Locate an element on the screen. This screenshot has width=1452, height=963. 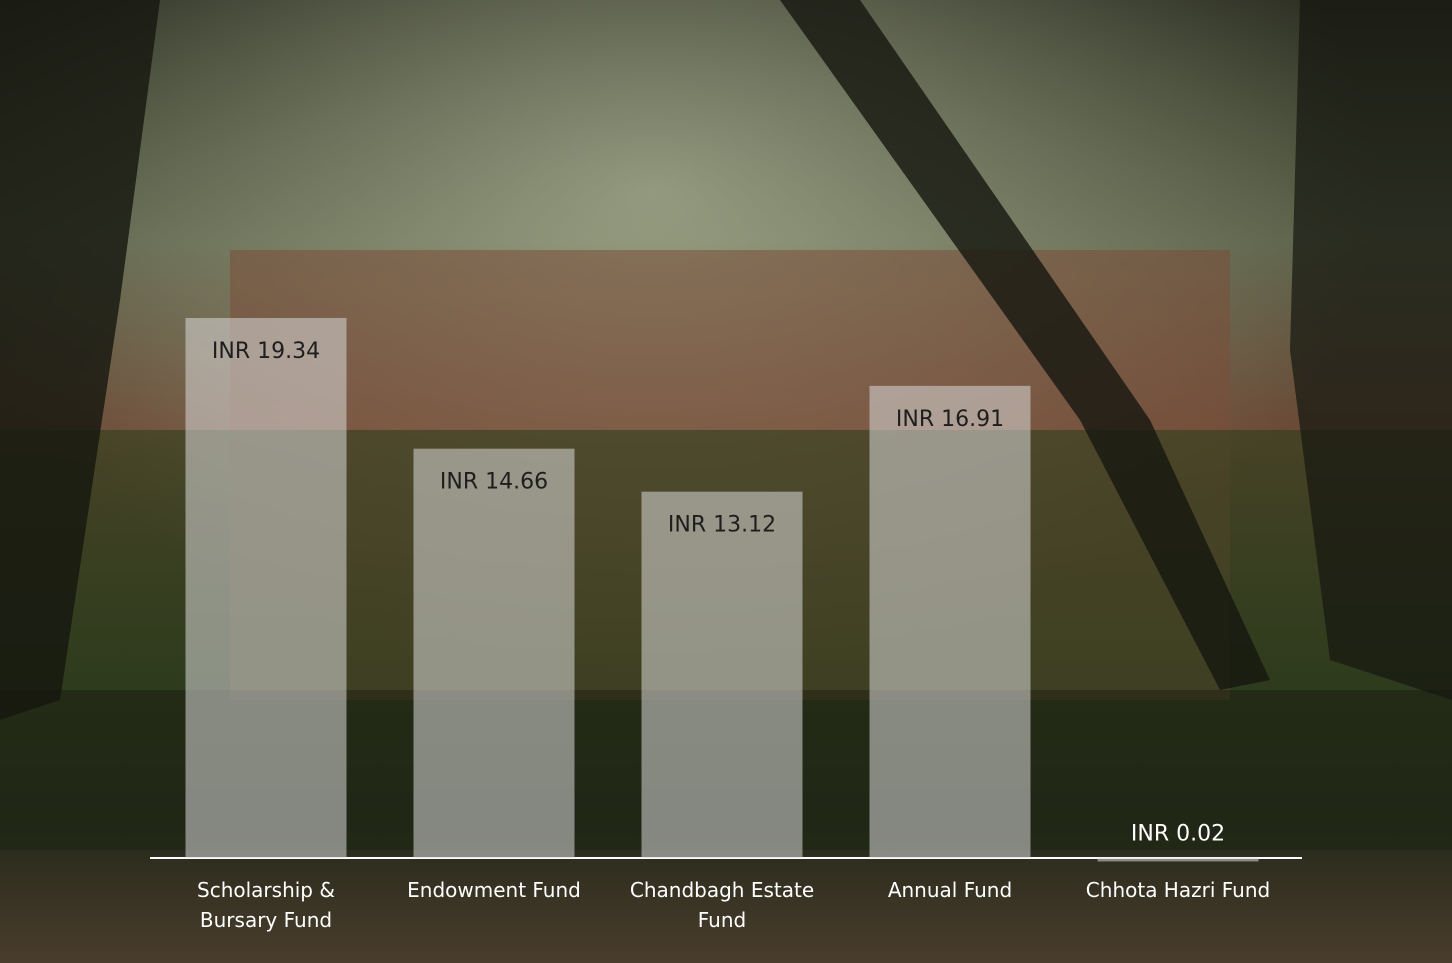
value-label: INR 13.12 is located at coordinates (722, 525).